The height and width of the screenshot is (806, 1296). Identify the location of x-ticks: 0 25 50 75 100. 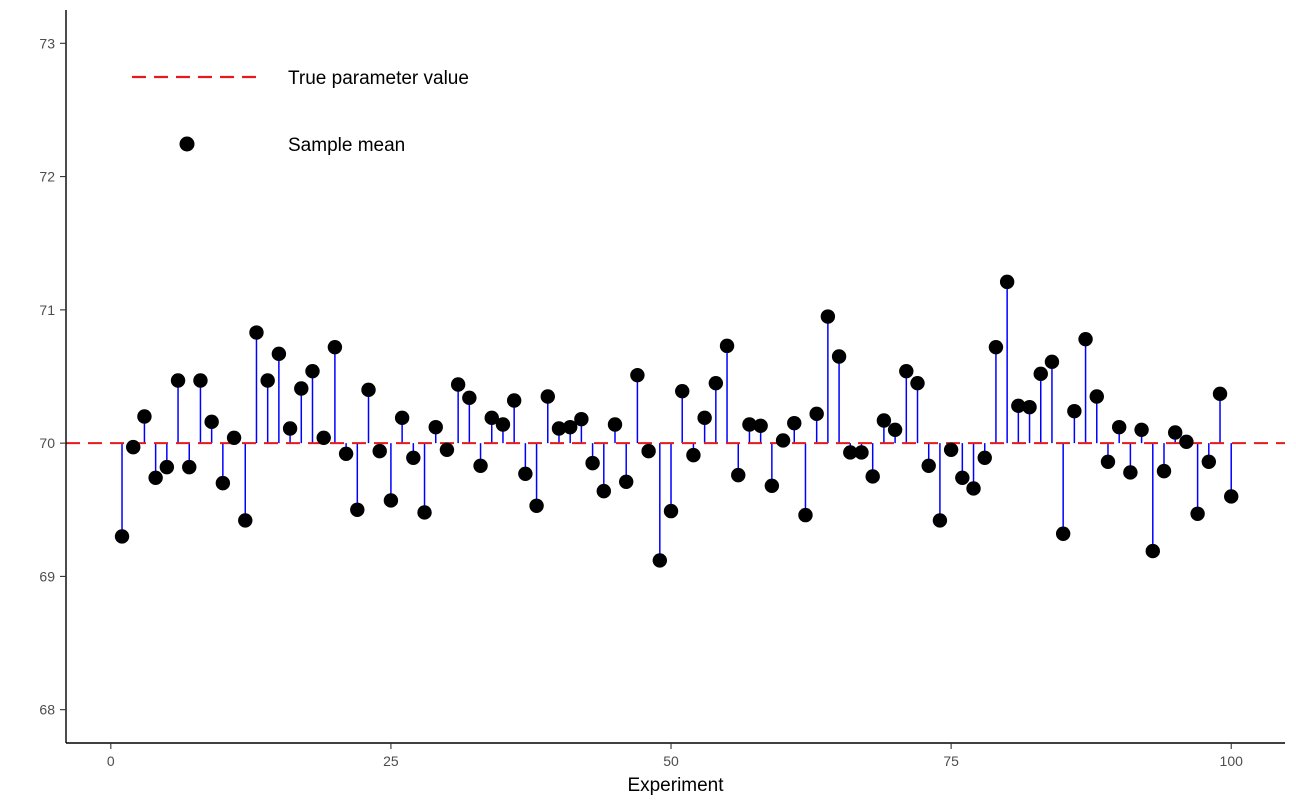
(675, 756).